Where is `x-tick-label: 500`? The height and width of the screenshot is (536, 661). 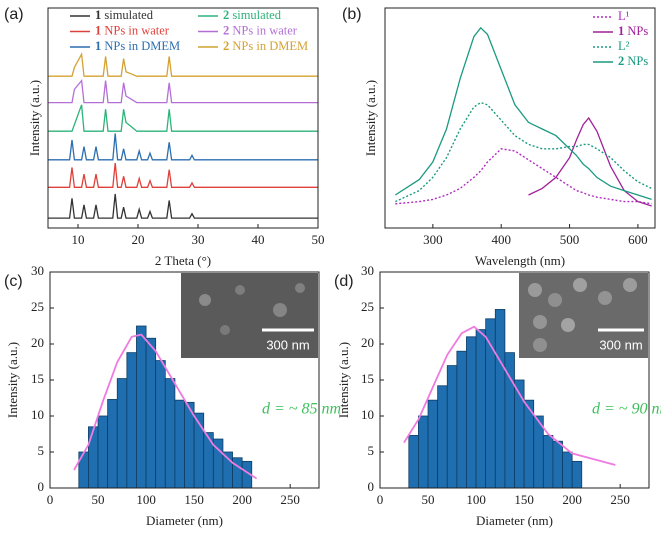 x-tick-label: 500 is located at coordinates (570, 239).